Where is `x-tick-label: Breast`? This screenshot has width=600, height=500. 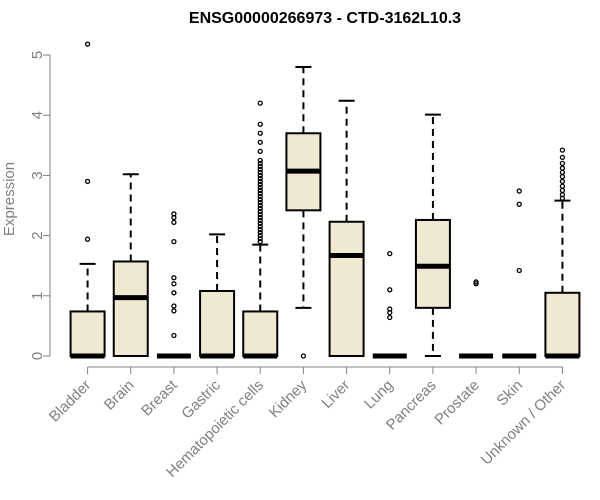 x-tick-label: Breast is located at coordinates (159, 397).